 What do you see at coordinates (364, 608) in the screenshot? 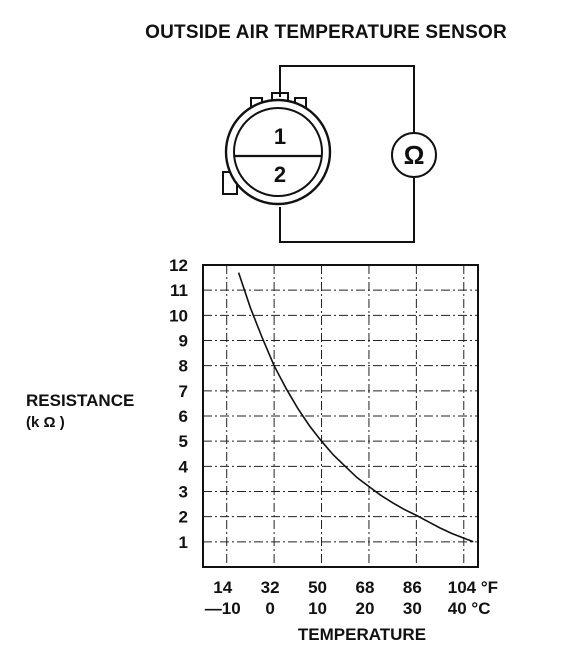
I see `x-tick-label-c: 20` at bounding box center [364, 608].